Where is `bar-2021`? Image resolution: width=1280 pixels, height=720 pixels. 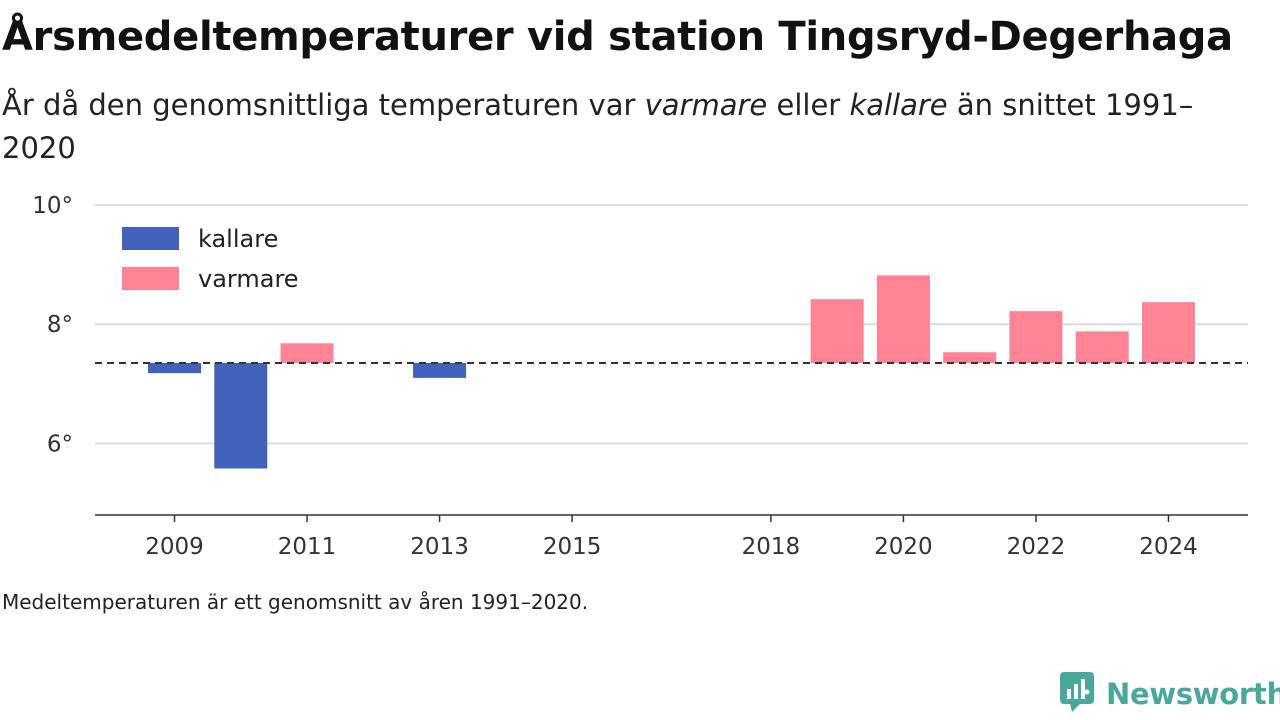
bar-2021 is located at coordinates (970, 357).